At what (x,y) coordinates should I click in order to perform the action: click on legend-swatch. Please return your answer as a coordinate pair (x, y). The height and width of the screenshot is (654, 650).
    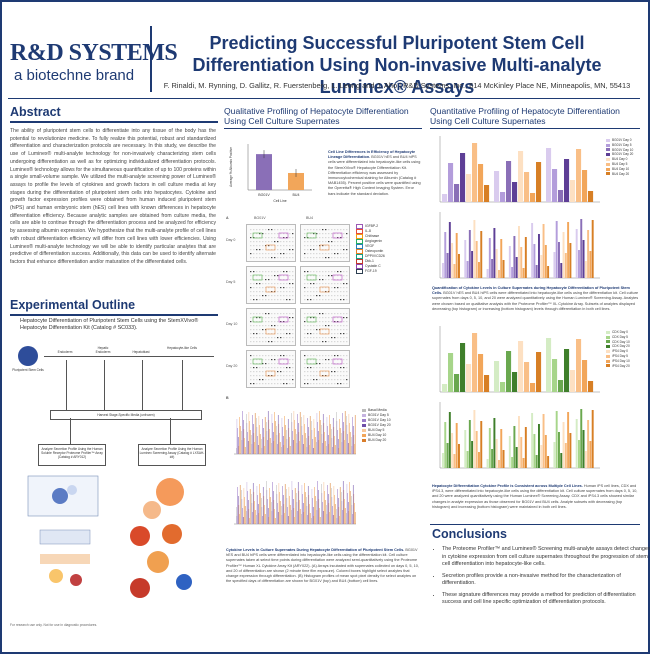
    Looking at the image, I should click on (364, 425).